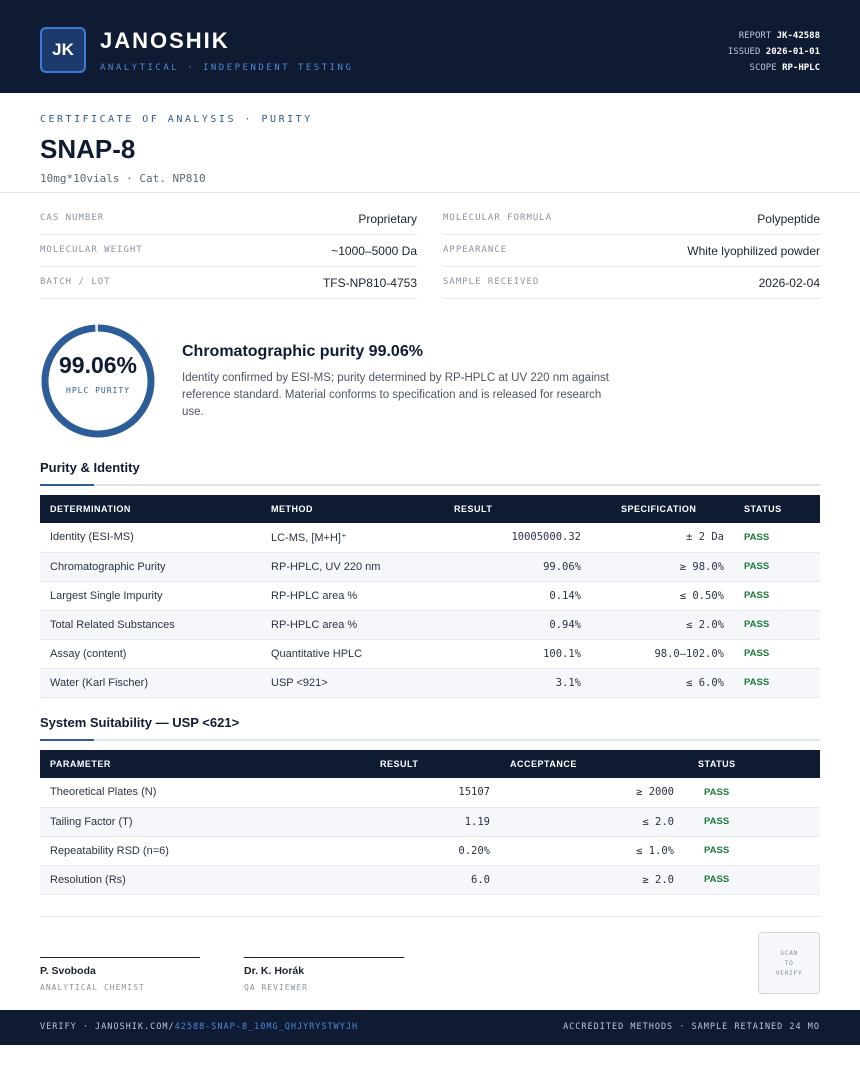 The width and height of the screenshot is (860, 1073). What do you see at coordinates (90, 509) in the screenshot?
I see `column-header: DETERMINATION` at bounding box center [90, 509].